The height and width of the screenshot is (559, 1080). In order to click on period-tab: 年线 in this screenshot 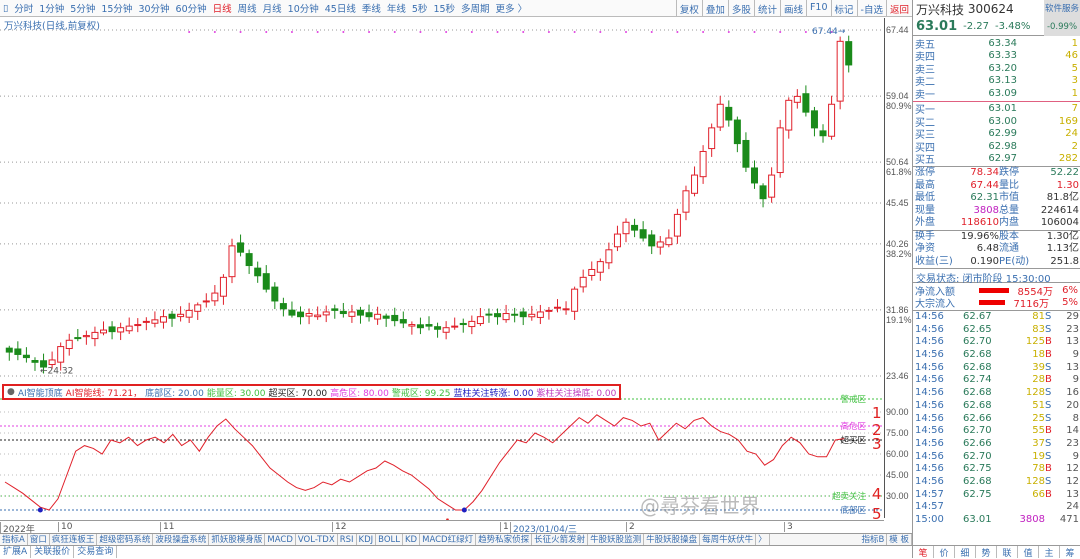, I will do `click(396, 9)`.